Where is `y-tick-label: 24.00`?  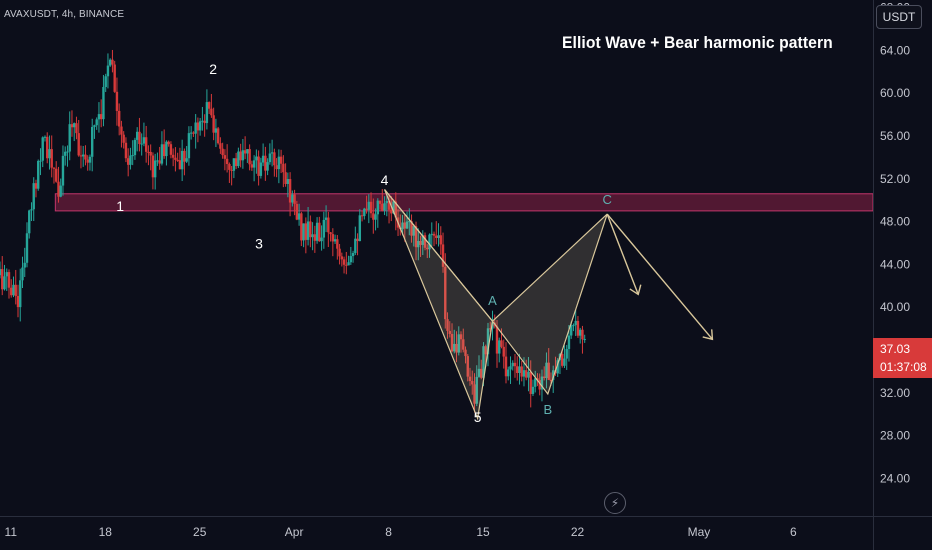
y-tick-label: 24.00 is located at coordinates (895, 479).